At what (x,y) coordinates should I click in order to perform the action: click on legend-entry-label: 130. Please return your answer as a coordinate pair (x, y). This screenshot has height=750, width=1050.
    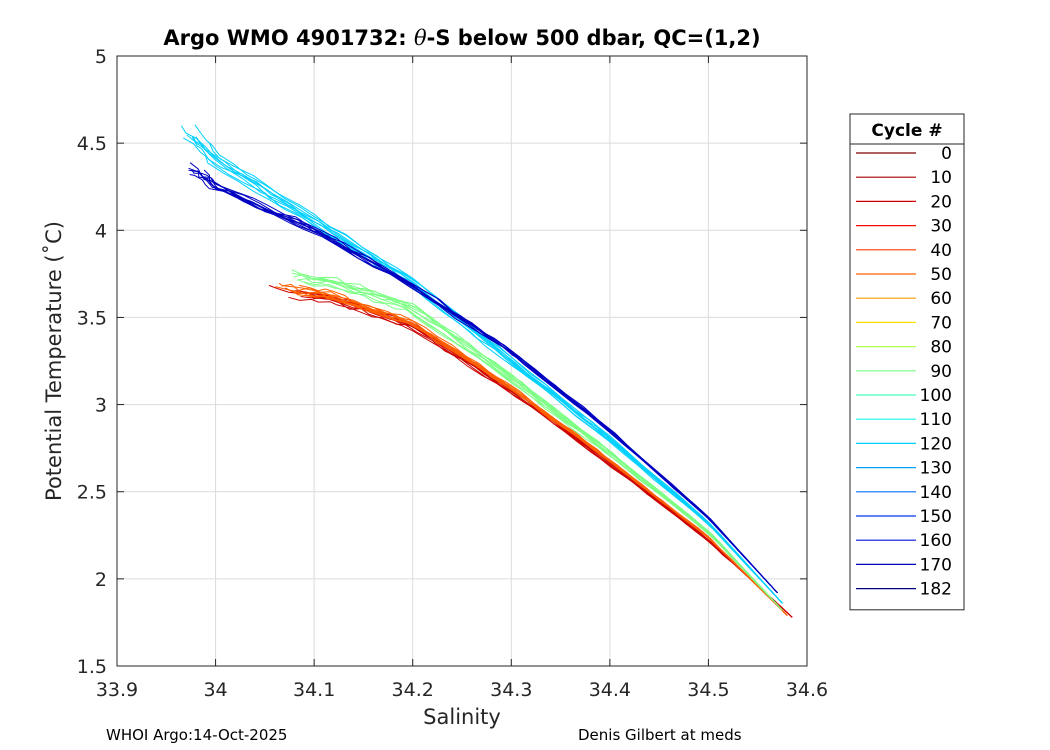
    Looking at the image, I should click on (936, 469).